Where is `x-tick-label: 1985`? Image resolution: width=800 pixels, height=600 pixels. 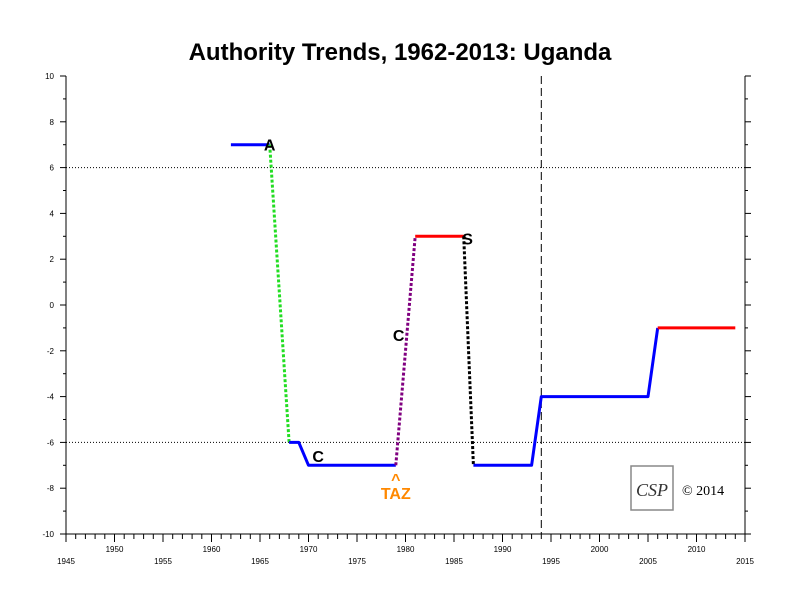 x-tick-label: 1985 is located at coordinates (454, 561).